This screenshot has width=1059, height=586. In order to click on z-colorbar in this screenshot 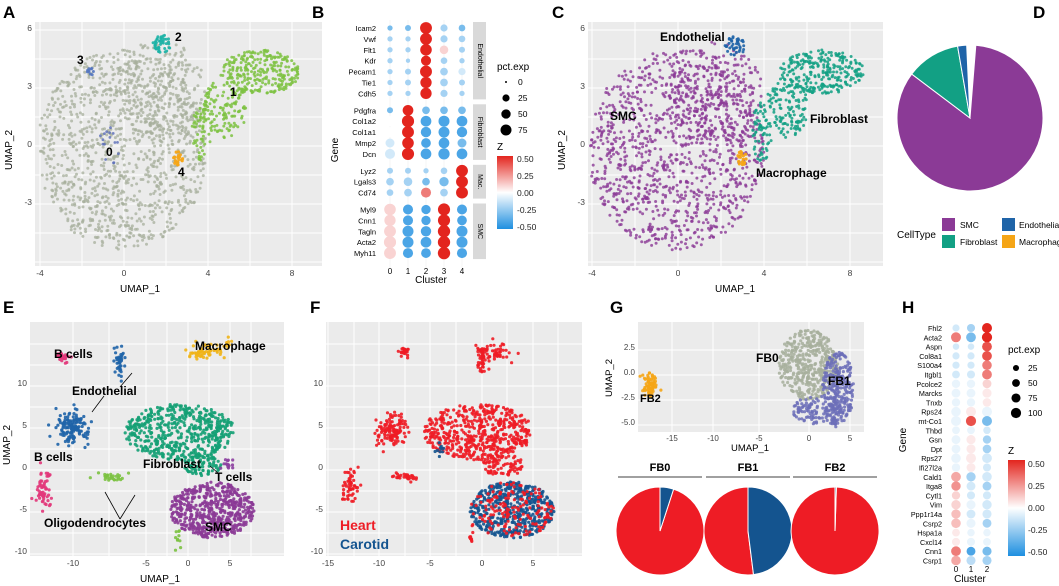, I will do `click(505, 192)`.